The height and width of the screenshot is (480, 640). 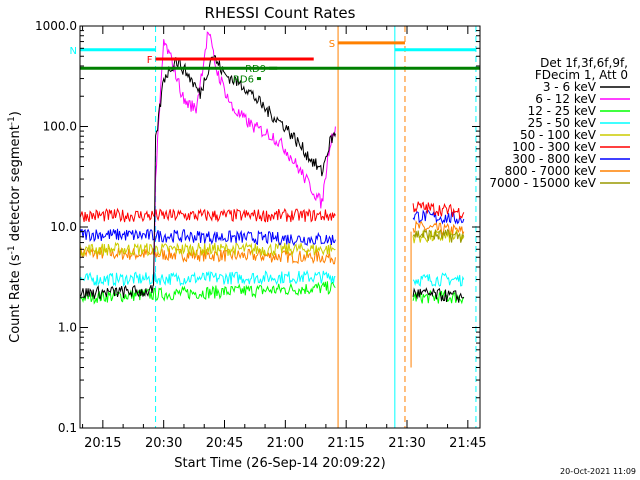 What do you see at coordinates (63, 227) in the screenshot?
I see `y-tick-label: 10.0` at bounding box center [63, 227].